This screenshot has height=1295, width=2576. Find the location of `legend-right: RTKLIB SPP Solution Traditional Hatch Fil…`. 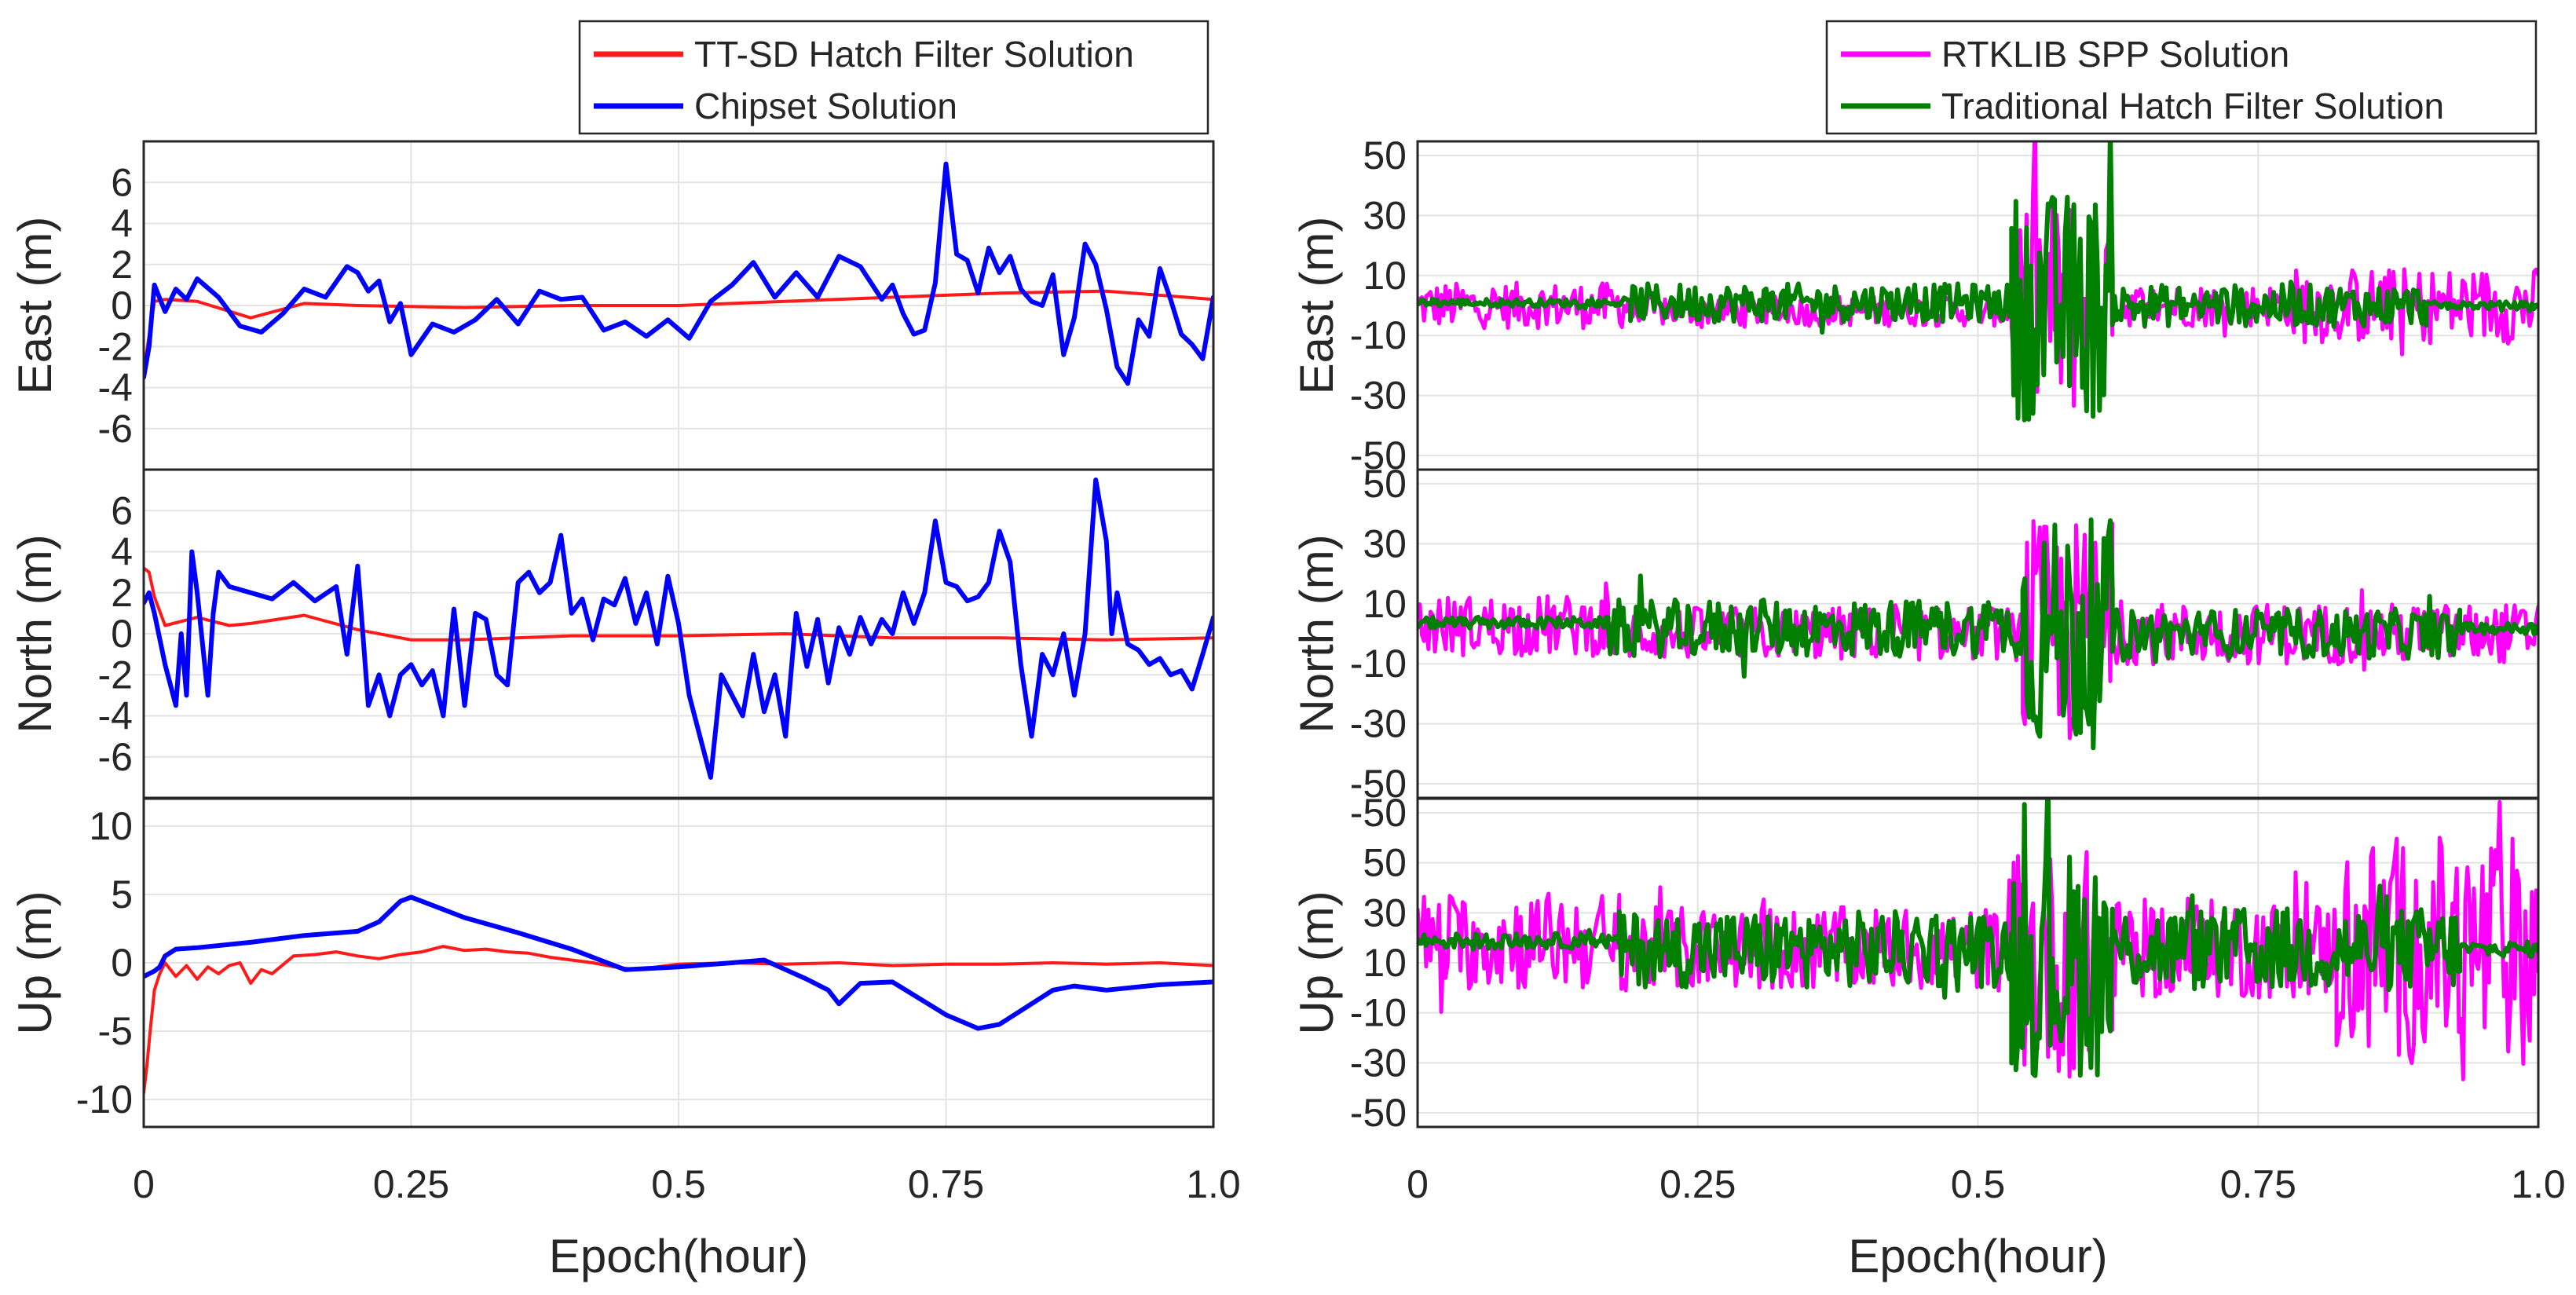

legend-right: RTKLIB SPP Solution Traditional Hatch Fil… is located at coordinates (2181, 77).